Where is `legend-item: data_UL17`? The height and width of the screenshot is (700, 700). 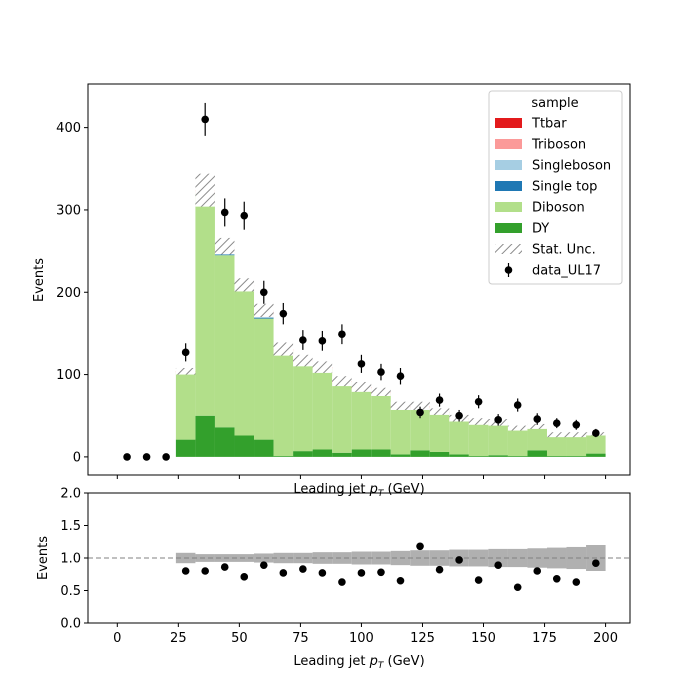 legend-item: data_UL17 is located at coordinates (552, 271).